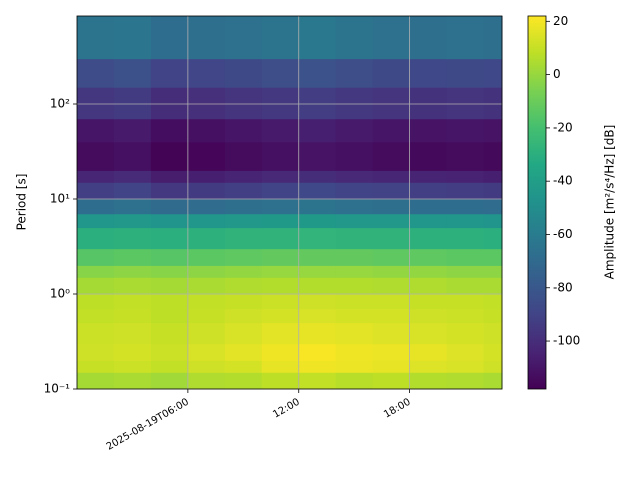 The height and width of the screenshot is (480, 640). Describe the element at coordinates (286, 409) in the screenshot. I see `x-tick-label: 12:00` at that location.